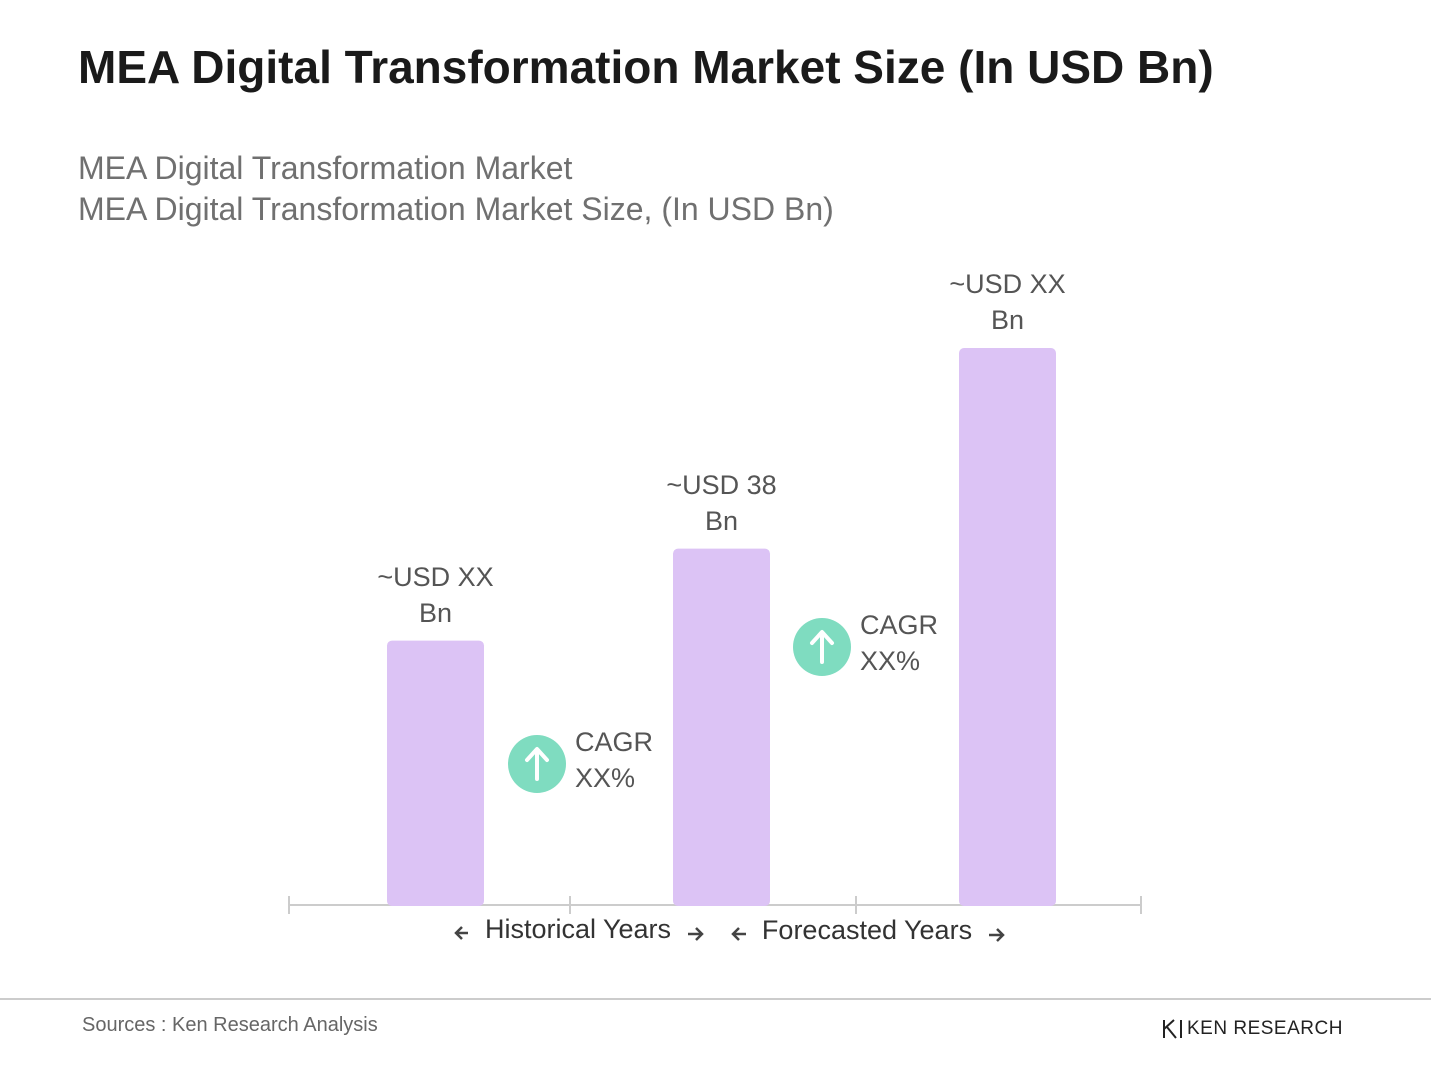 Image resolution: width=1431 pixels, height=1073 pixels. Describe the element at coordinates (1172, 1029) in the screenshot. I see `logo-icon` at that location.